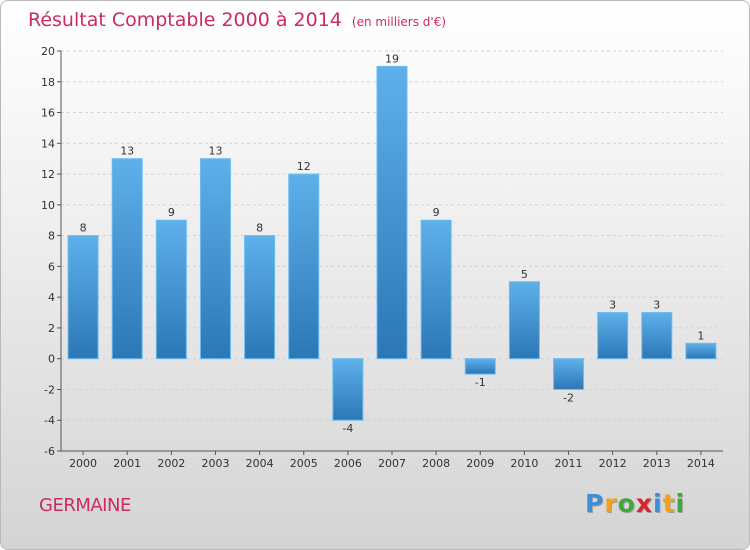  I want to click on x-tick-label-2013: 2013, so click(657, 463).